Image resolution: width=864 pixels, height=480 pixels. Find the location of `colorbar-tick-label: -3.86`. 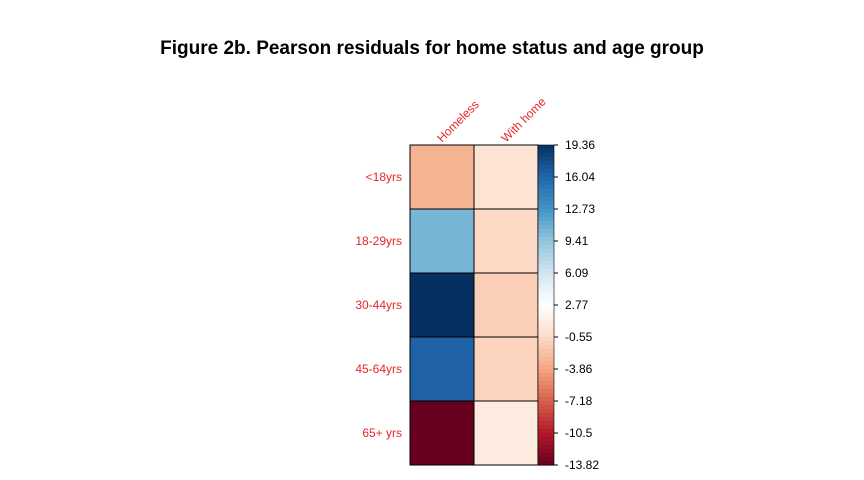

colorbar-tick-label: -3.86 is located at coordinates (579, 369).